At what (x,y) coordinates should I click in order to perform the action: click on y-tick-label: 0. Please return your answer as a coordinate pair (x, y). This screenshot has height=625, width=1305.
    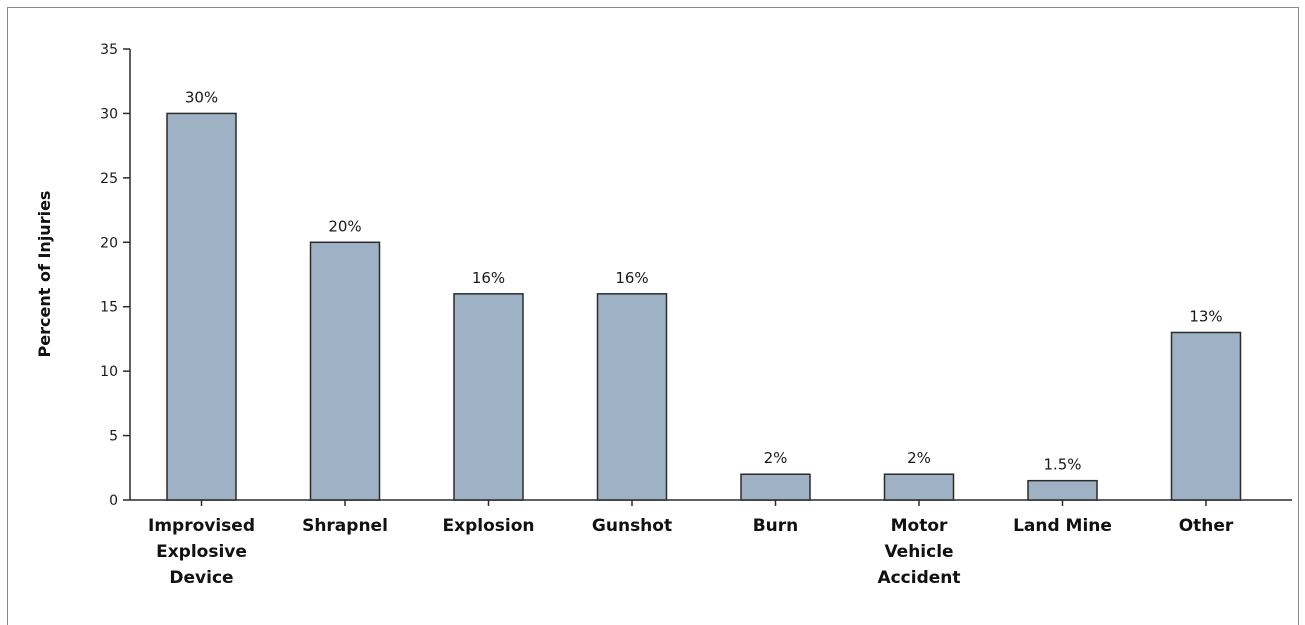
    Looking at the image, I should click on (113, 501).